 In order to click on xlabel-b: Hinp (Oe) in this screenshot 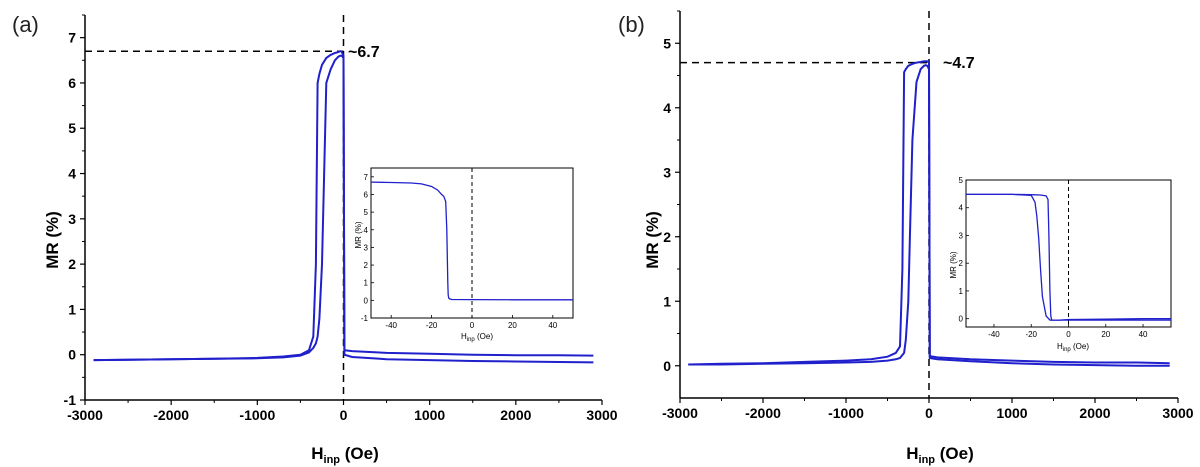, I will do `click(940, 455)`.